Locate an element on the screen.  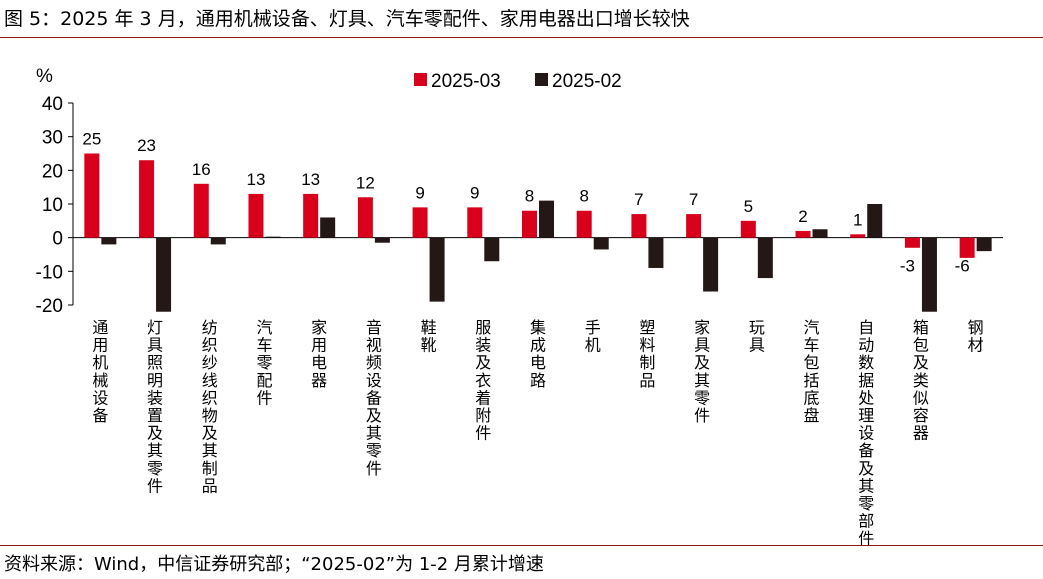
y-tick-label: -10 is located at coordinates (49, 272).